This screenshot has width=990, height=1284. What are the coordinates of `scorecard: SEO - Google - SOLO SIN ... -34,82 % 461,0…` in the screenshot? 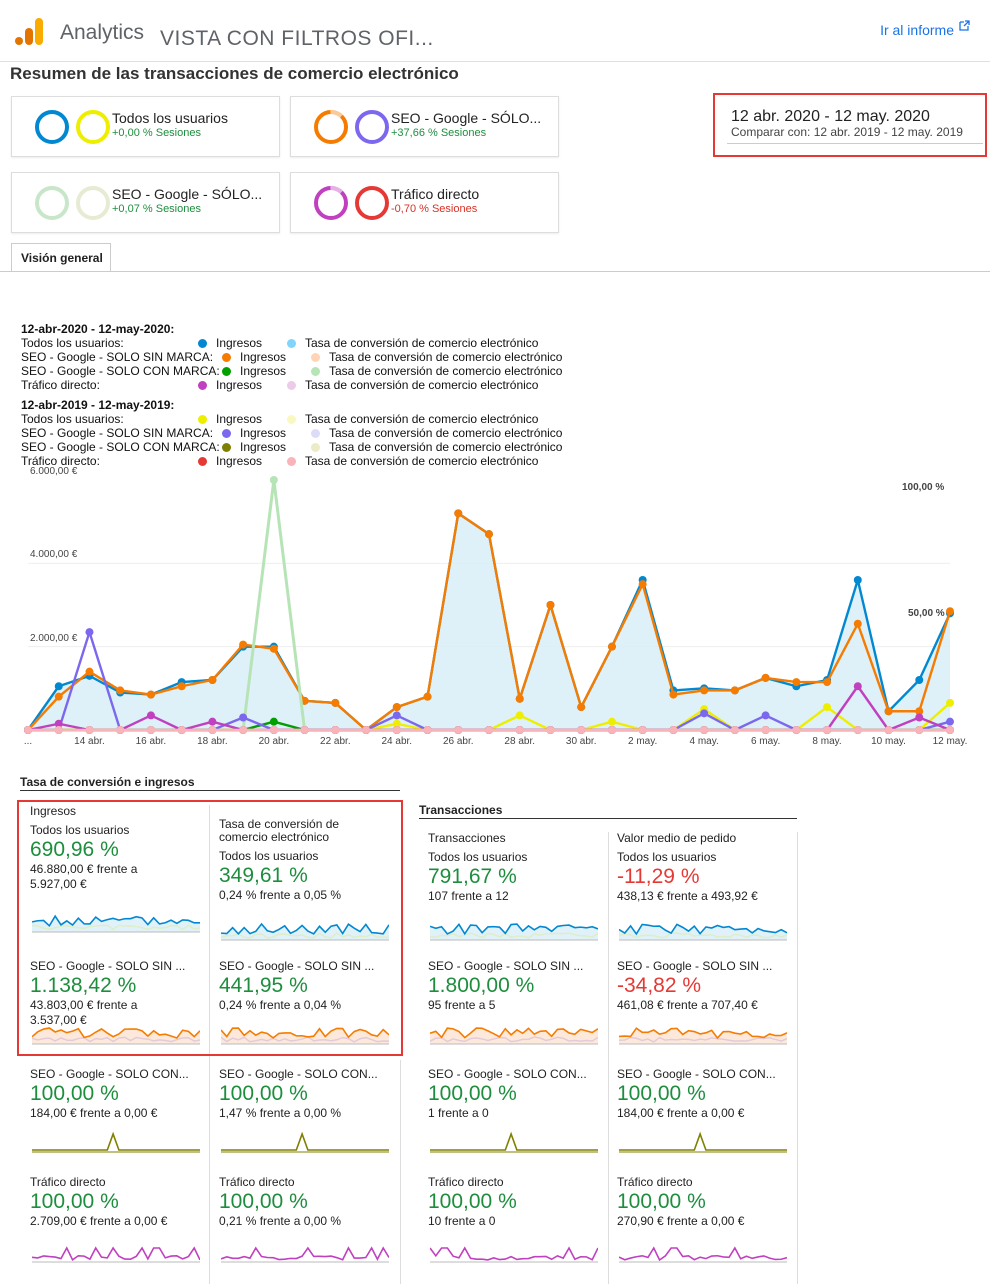 It's located at (707, 986).